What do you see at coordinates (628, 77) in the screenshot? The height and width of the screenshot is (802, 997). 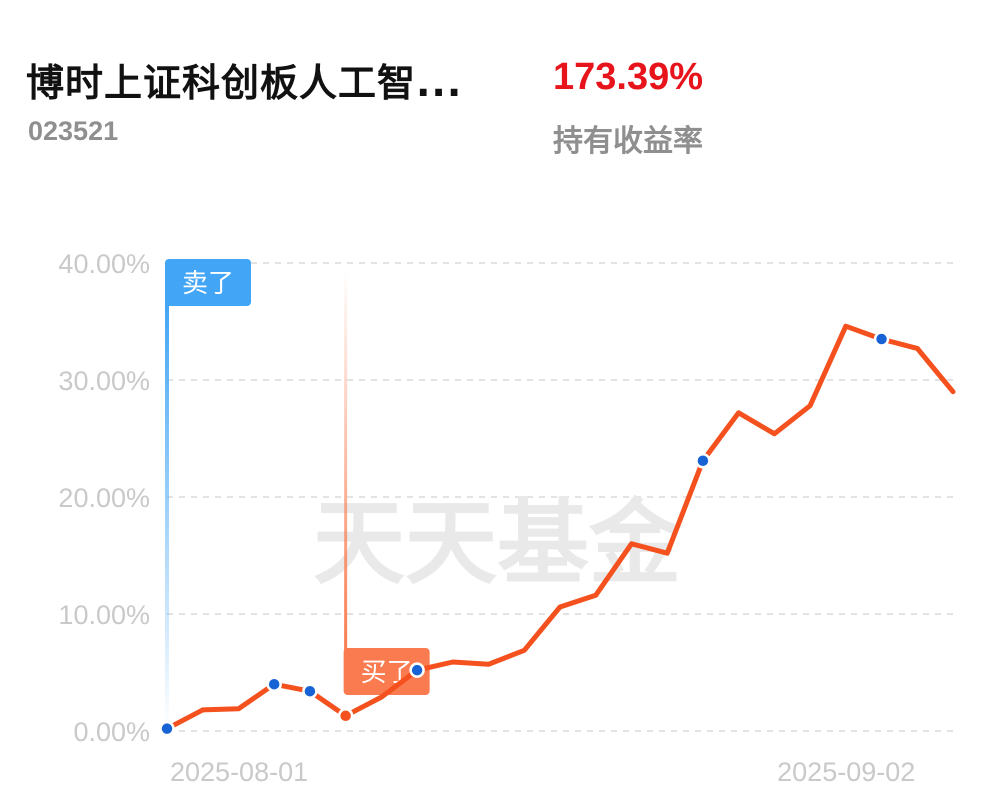 I see `holding-return-value: 173.39%` at bounding box center [628, 77].